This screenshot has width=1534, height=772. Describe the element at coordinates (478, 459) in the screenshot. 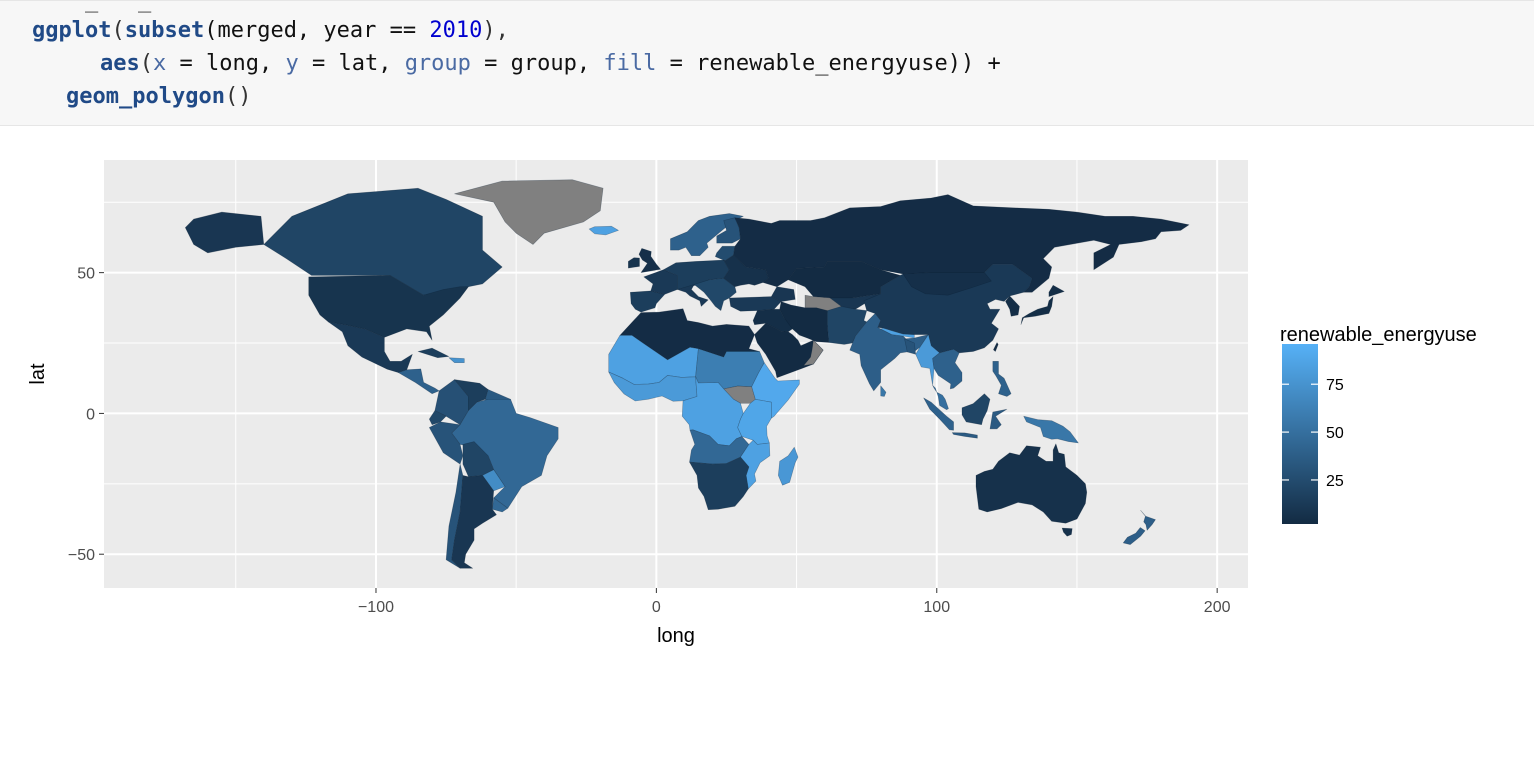

I see `region-bolivia` at that location.